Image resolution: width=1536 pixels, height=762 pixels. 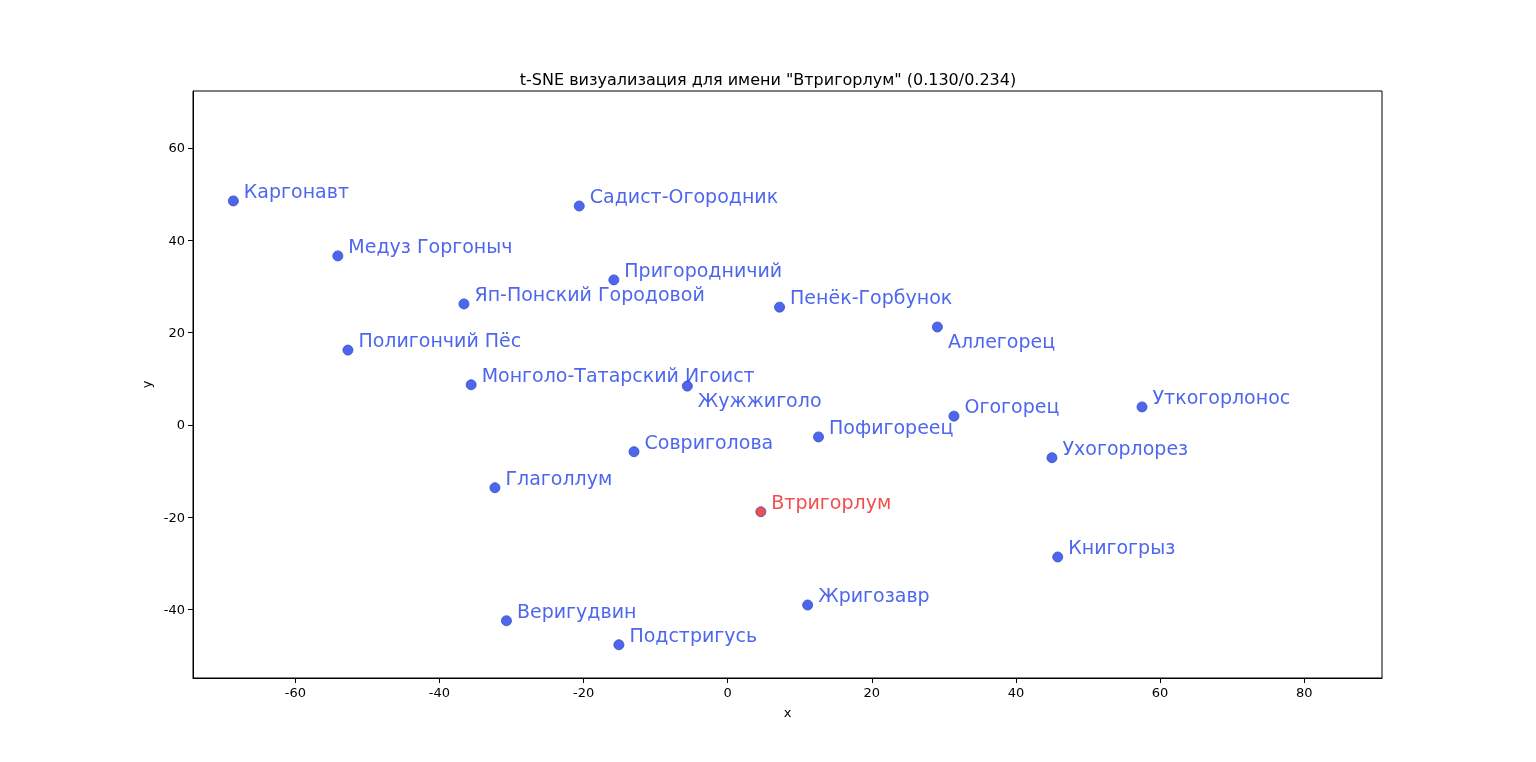 What do you see at coordinates (1001, 341) in the screenshot?
I see `series-label: Аллегорец` at bounding box center [1001, 341].